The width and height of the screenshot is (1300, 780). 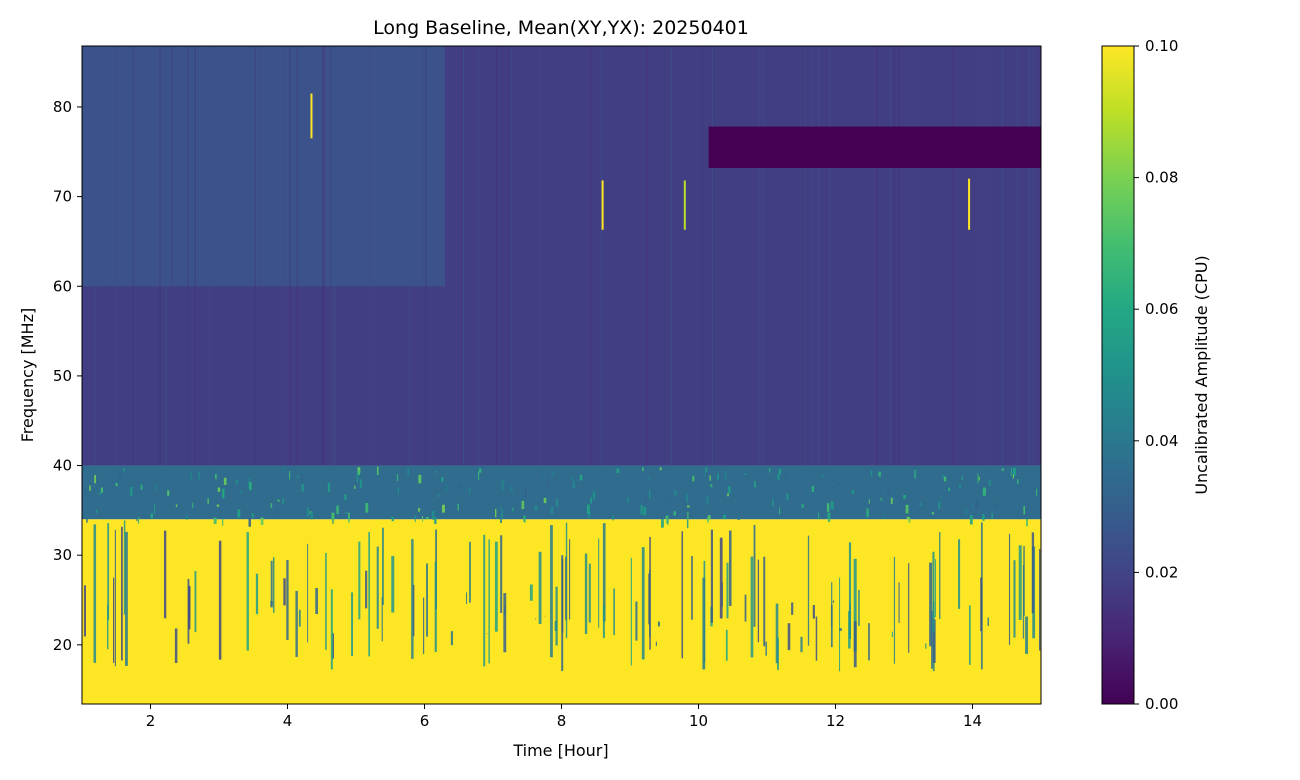 I want to click on y-tick-label: 20, so click(x=62, y=645).